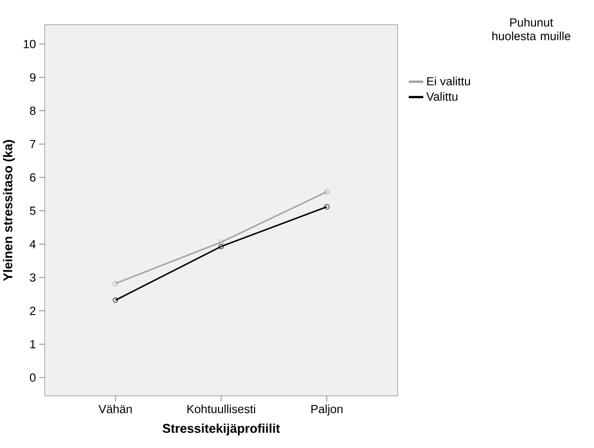 Image resolution: width=594 pixels, height=448 pixels. I want to click on x-tick-label: Paljon, so click(326, 410).